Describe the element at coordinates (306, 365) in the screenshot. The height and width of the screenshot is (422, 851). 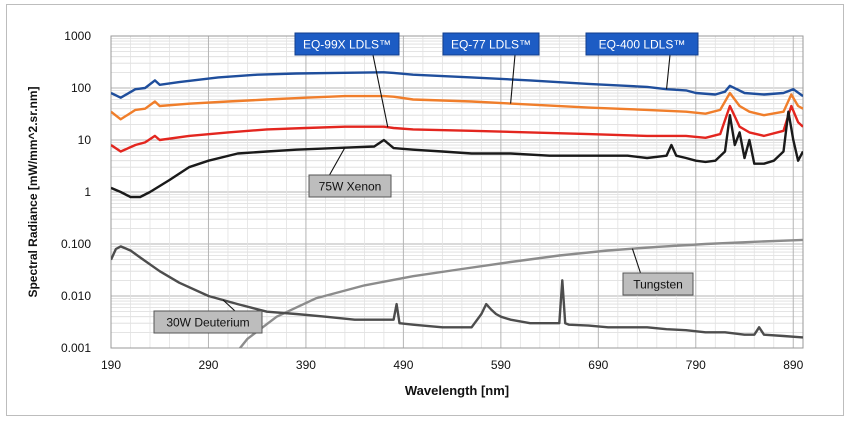
I see `x-tick-label: 390` at that location.